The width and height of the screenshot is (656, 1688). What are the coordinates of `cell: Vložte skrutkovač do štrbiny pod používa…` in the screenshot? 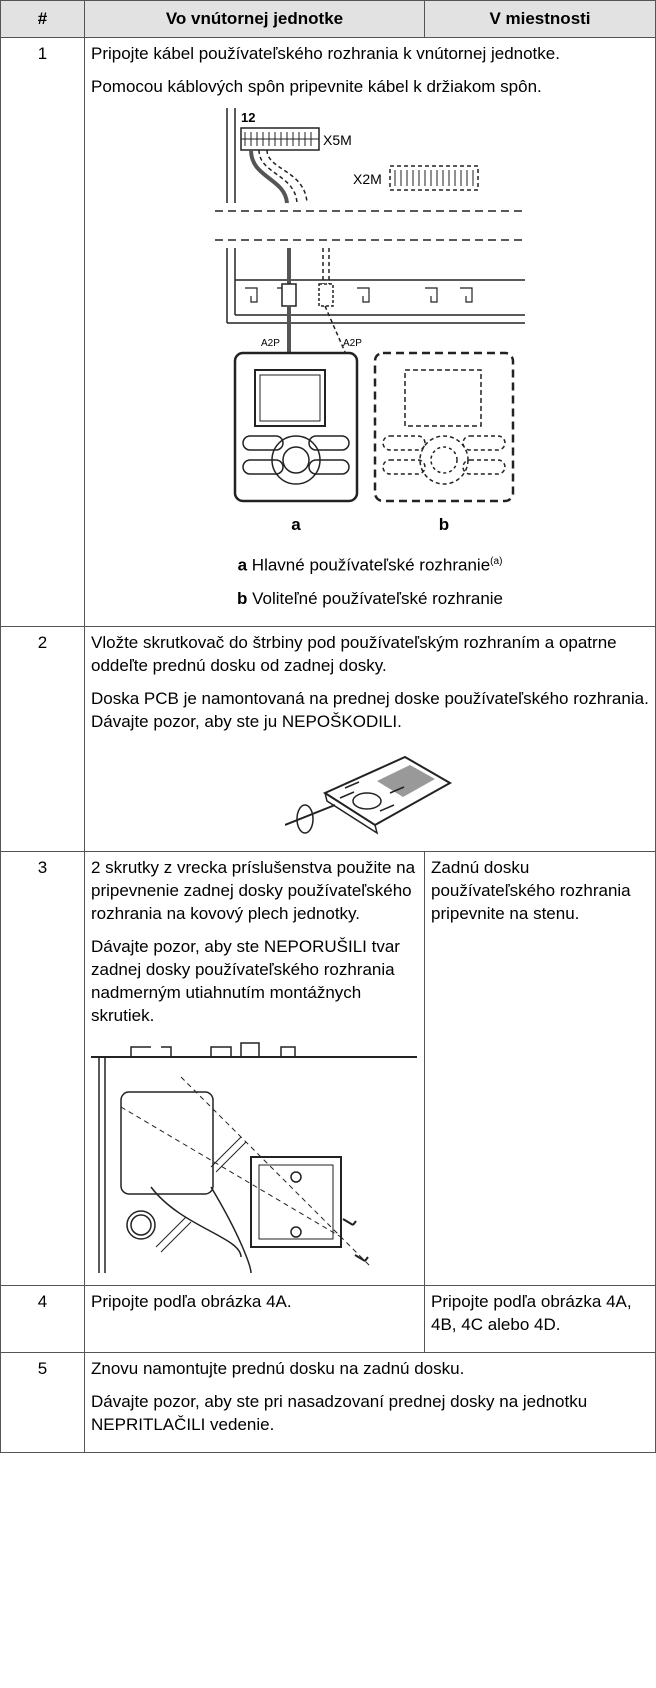 It's located at (370, 738).